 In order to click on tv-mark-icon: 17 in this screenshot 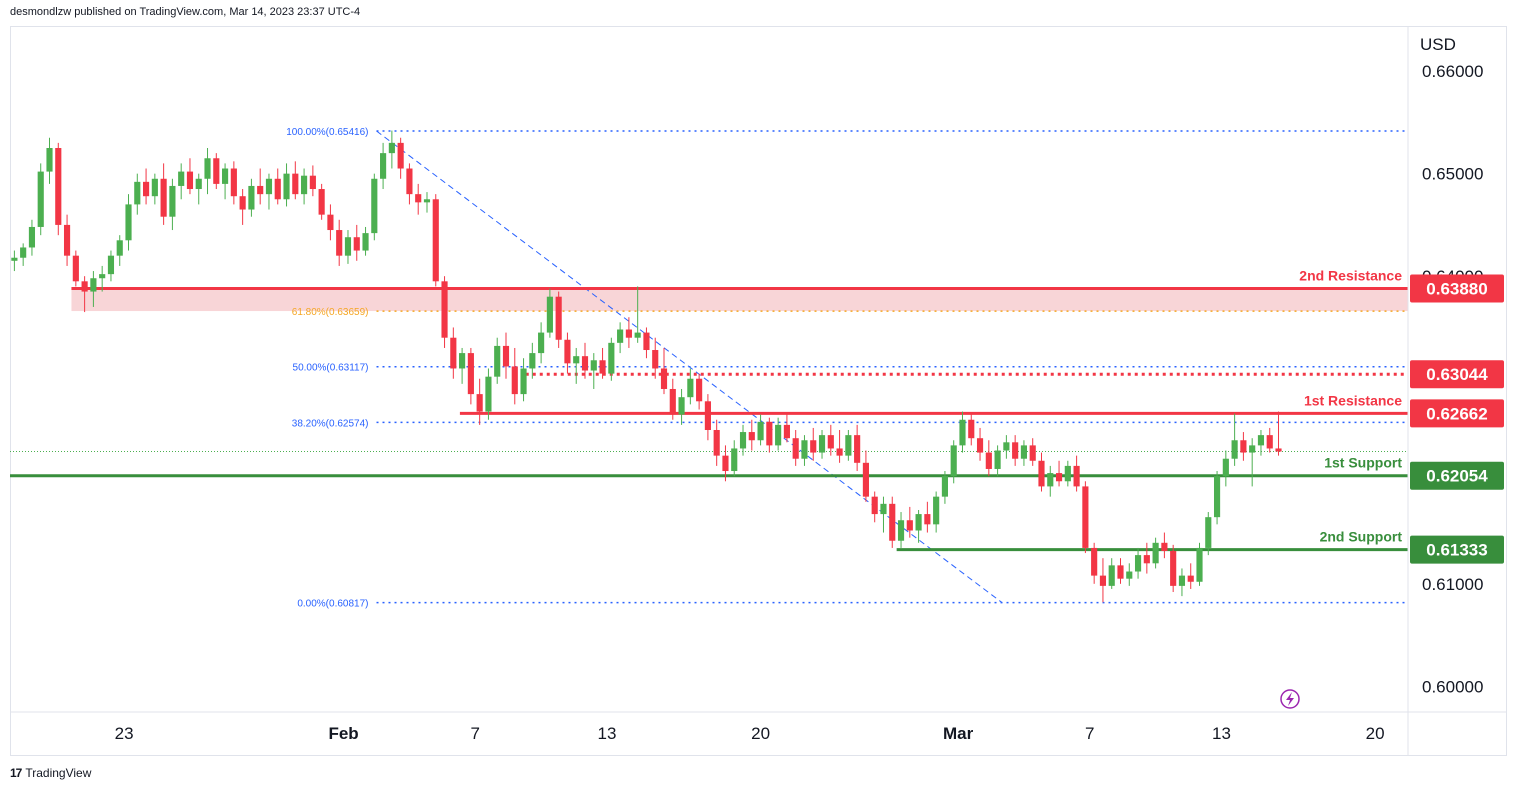, I will do `click(16, 773)`.